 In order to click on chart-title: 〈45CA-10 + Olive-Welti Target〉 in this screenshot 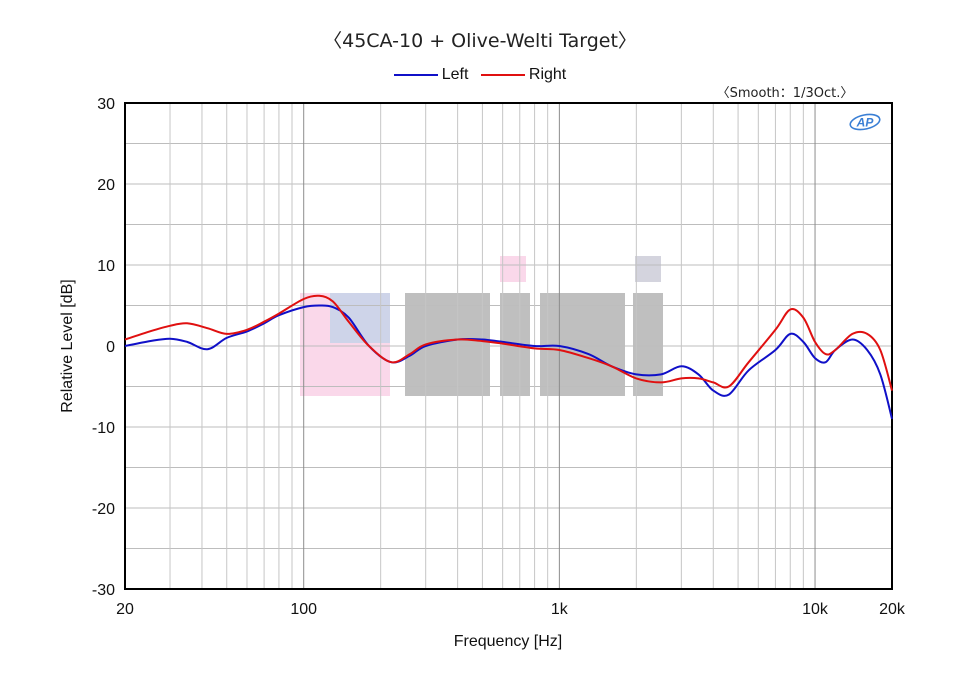, I will do `click(480, 41)`.